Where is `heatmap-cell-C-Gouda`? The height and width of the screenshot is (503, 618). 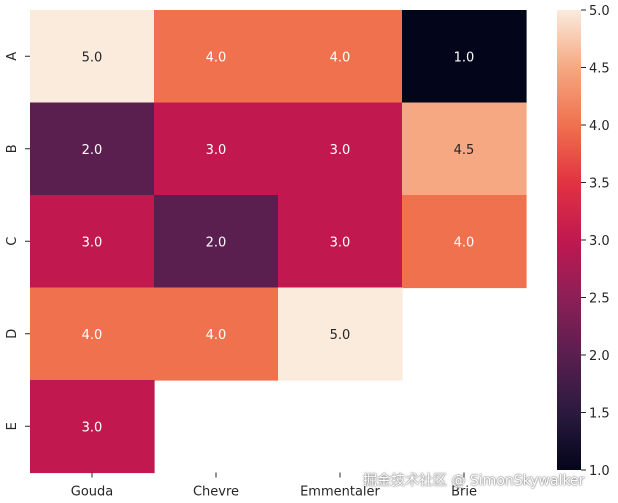 heatmap-cell-C-Gouda is located at coordinates (92, 242).